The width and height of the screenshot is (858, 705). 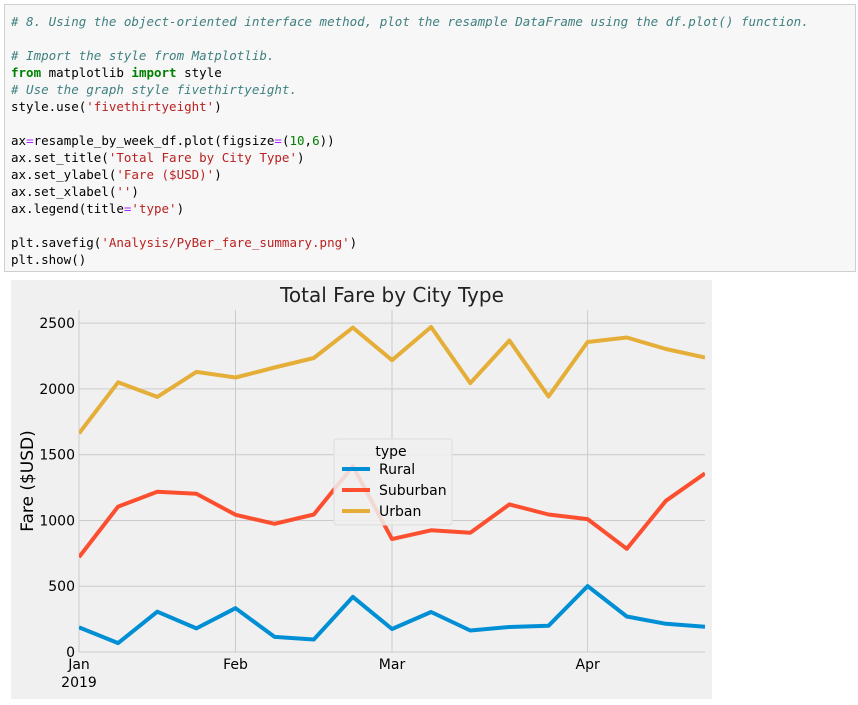 What do you see at coordinates (393, 482) in the screenshot?
I see `legend-box` at bounding box center [393, 482].